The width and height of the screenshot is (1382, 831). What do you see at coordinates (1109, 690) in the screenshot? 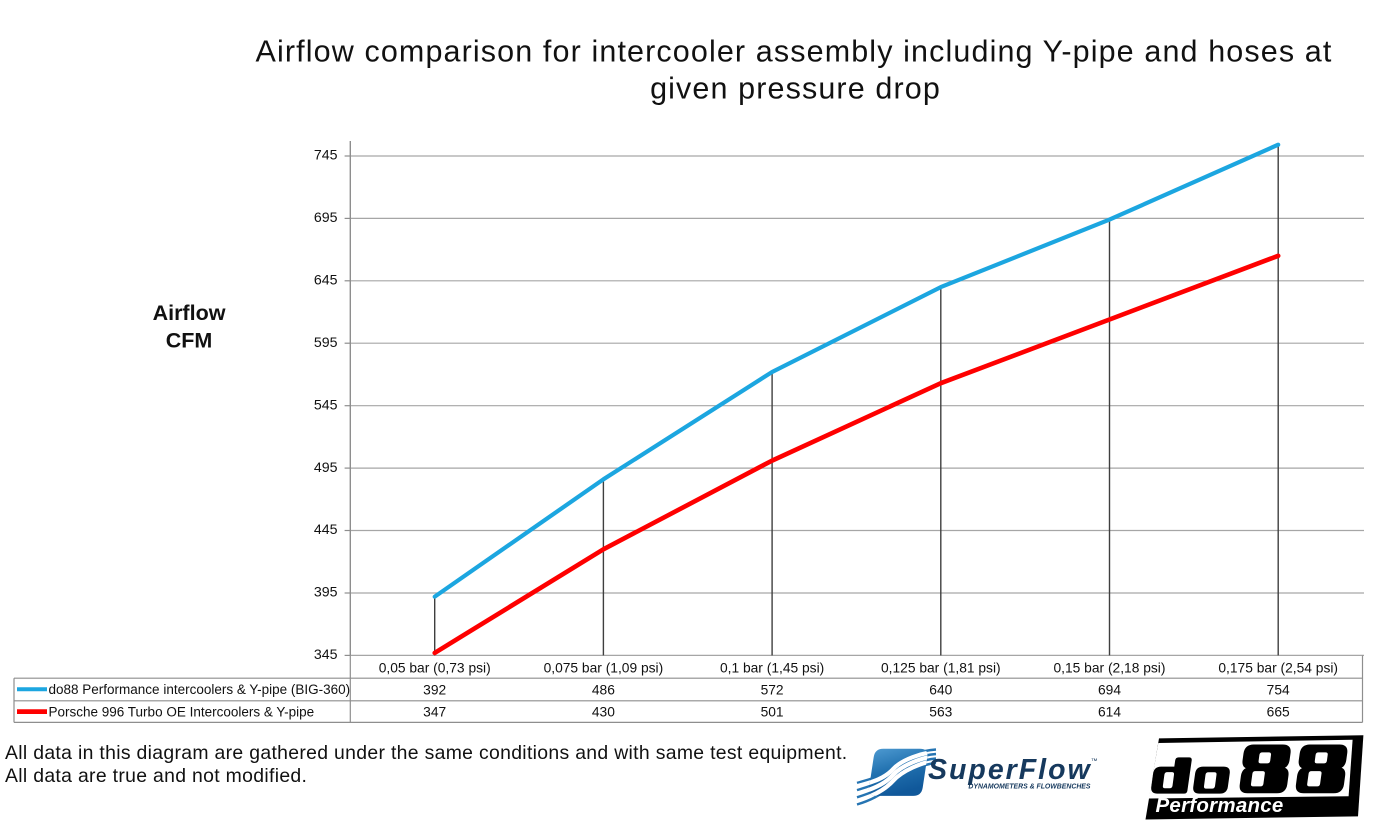
I see `svg-text: 694` at bounding box center [1109, 690].